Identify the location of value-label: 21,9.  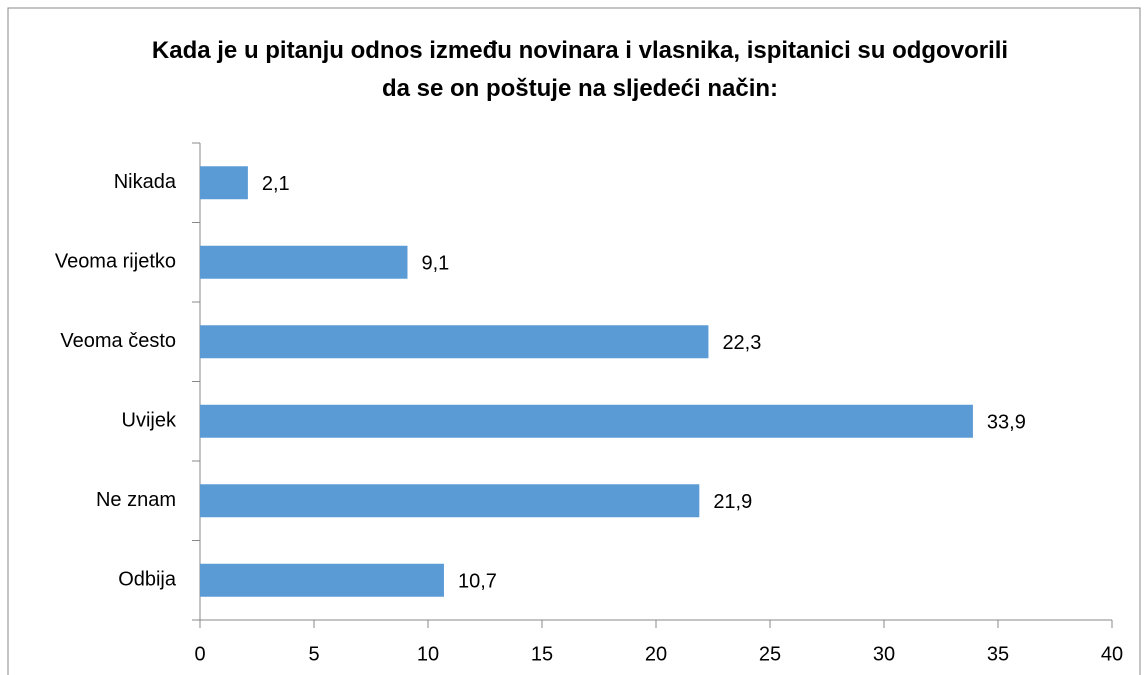
(732, 502).